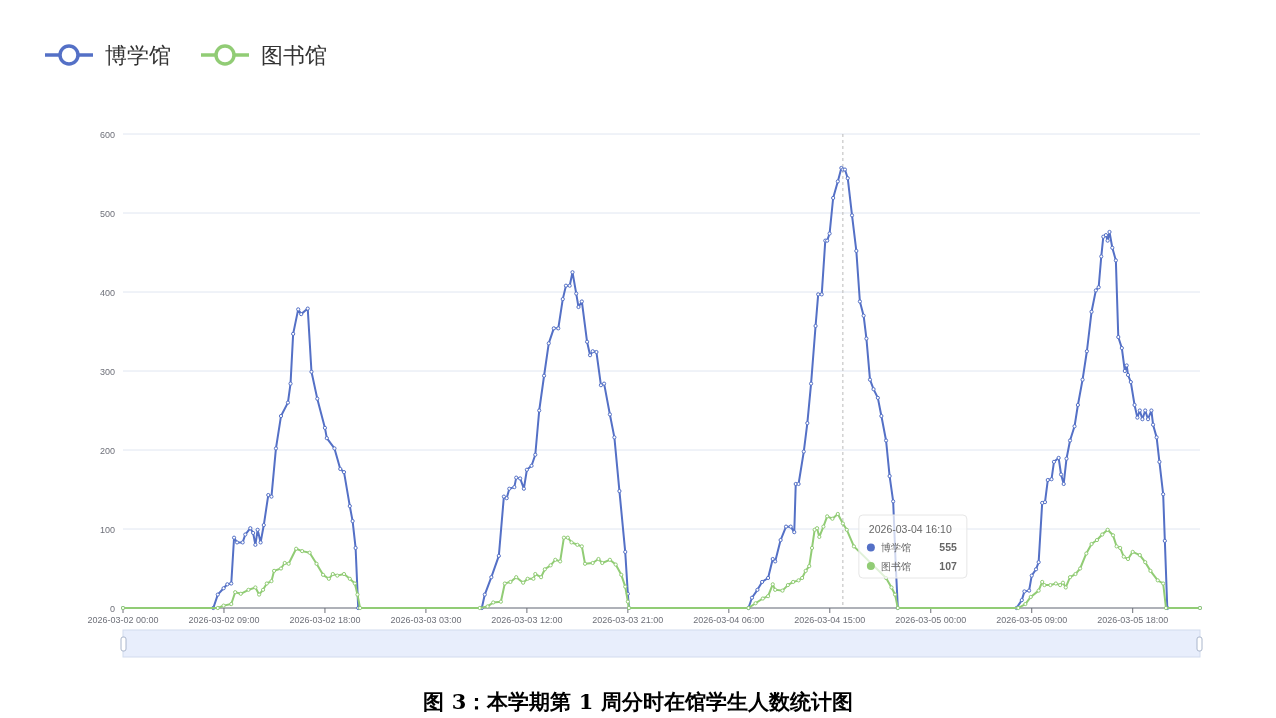 This screenshot has width=1276, height=718. I want to click on x-tick-label: 2026-03-05 09:00, so click(1032, 620).